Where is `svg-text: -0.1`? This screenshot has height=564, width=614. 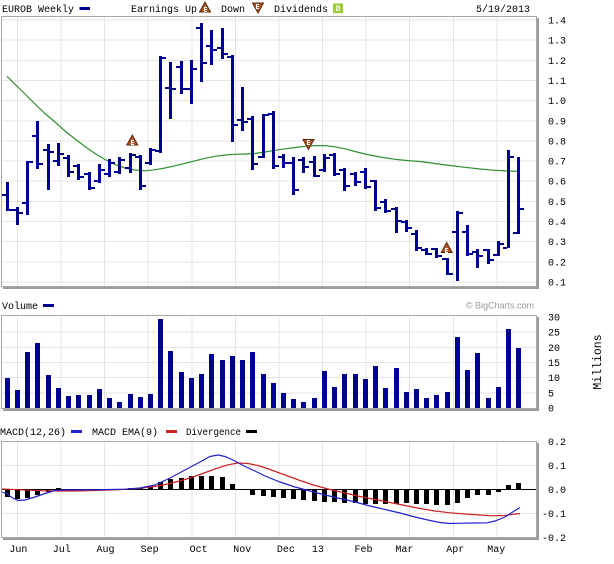 svg-text: -0.1 is located at coordinates (554, 515).